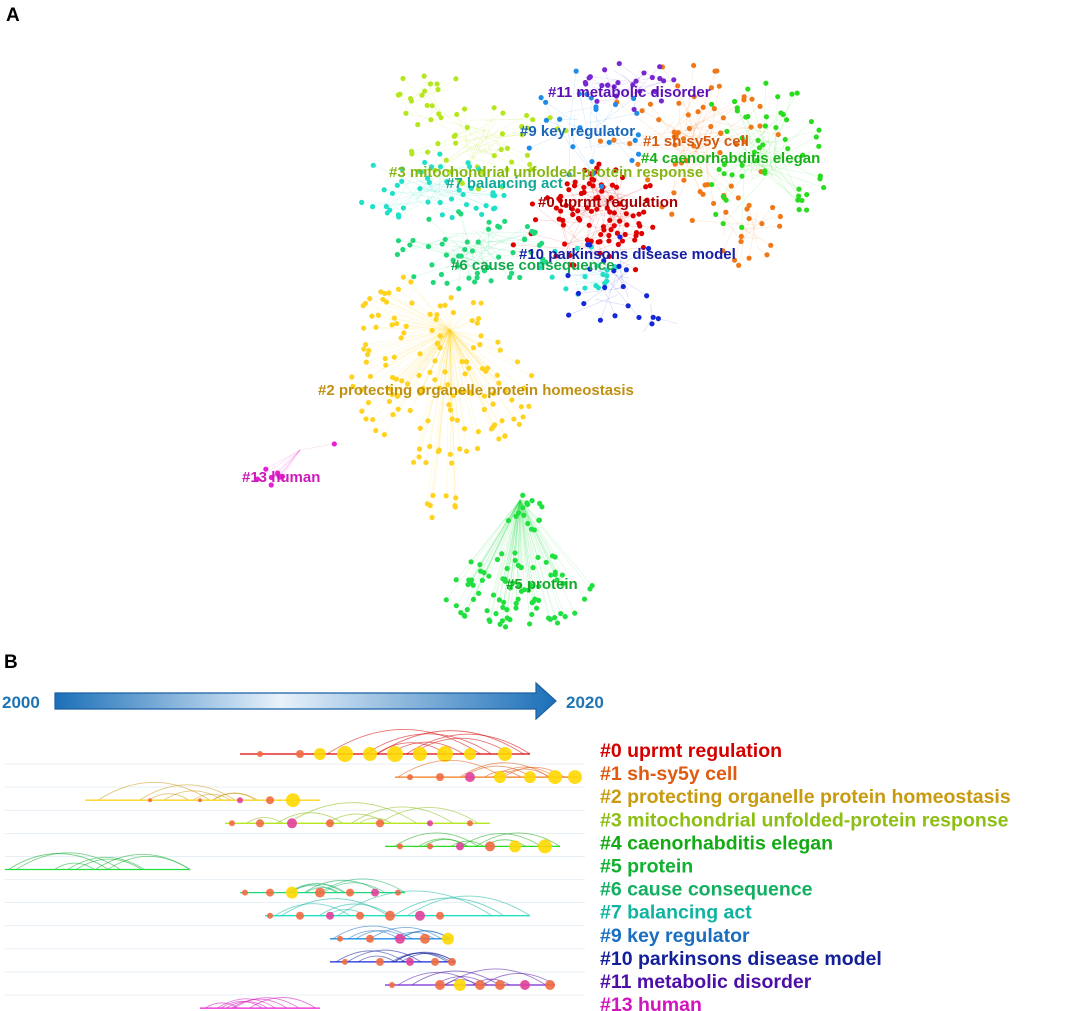  I want to click on timeline-lanes, so click(295, 869).